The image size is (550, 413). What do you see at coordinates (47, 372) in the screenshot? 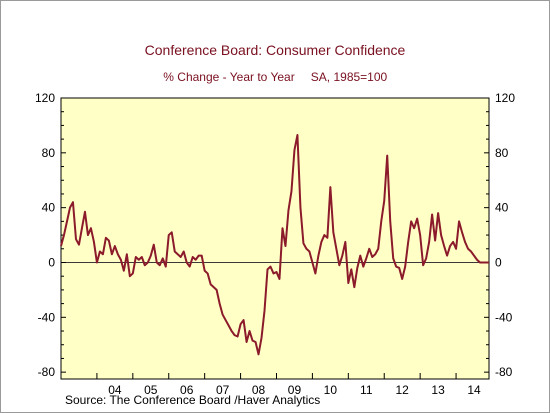
I see `y-tick-label-left: -80` at bounding box center [47, 372].